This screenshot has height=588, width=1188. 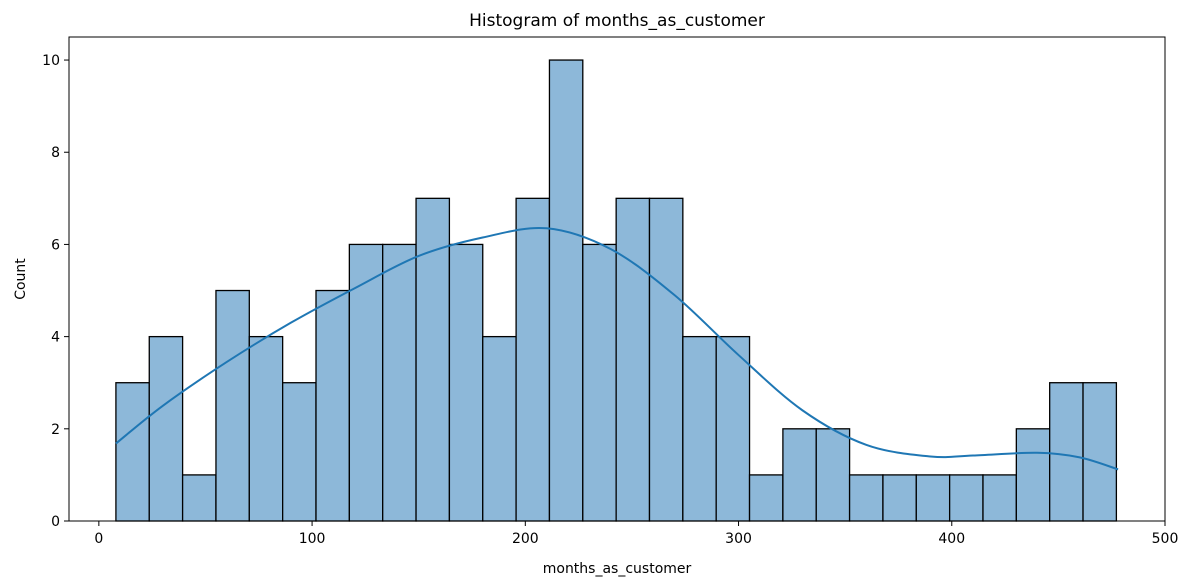 What do you see at coordinates (55, 291) in the screenshot?
I see `y-axis-ticks: 0 2 4 6 8 10` at bounding box center [55, 291].